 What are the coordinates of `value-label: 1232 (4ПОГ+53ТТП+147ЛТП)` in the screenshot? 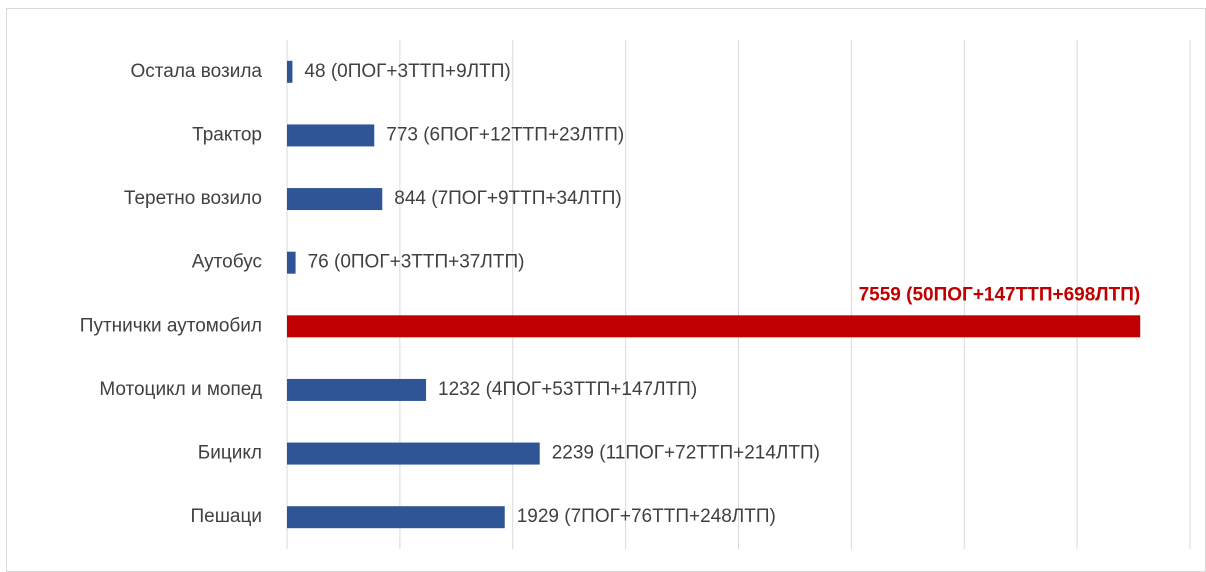 It's located at (567, 389).